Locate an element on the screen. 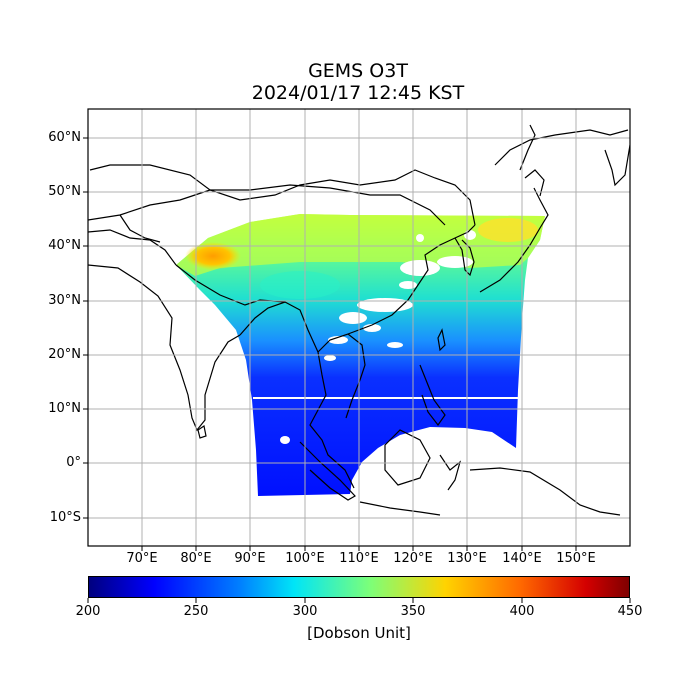 The width and height of the screenshot is (700, 700). borneo is located at coordinates (407, 457).